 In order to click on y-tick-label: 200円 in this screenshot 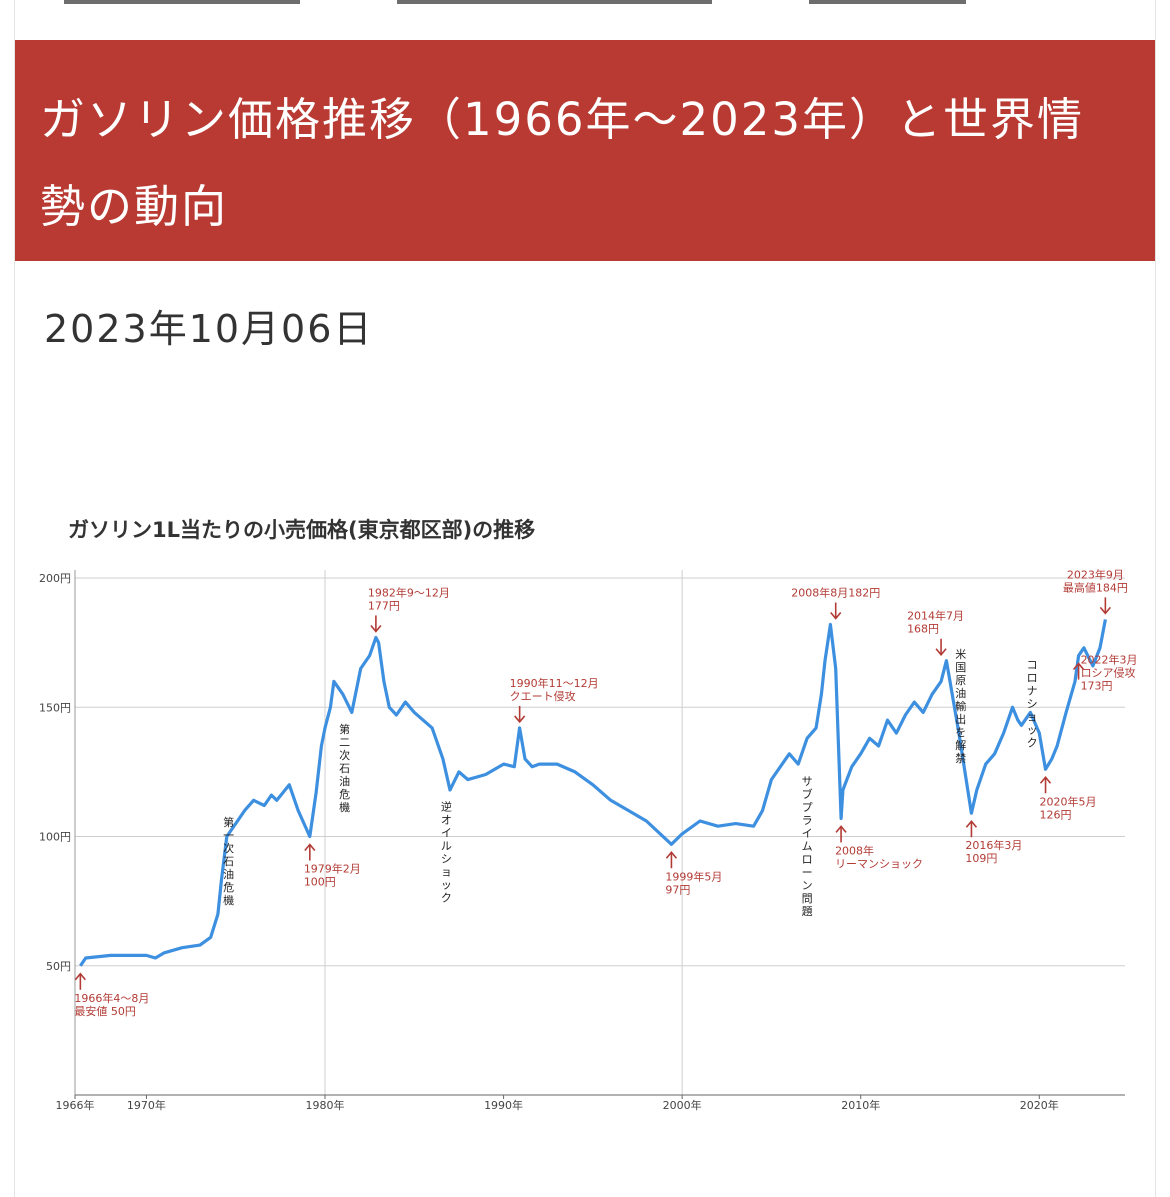, I will do `click(55, 578)`.